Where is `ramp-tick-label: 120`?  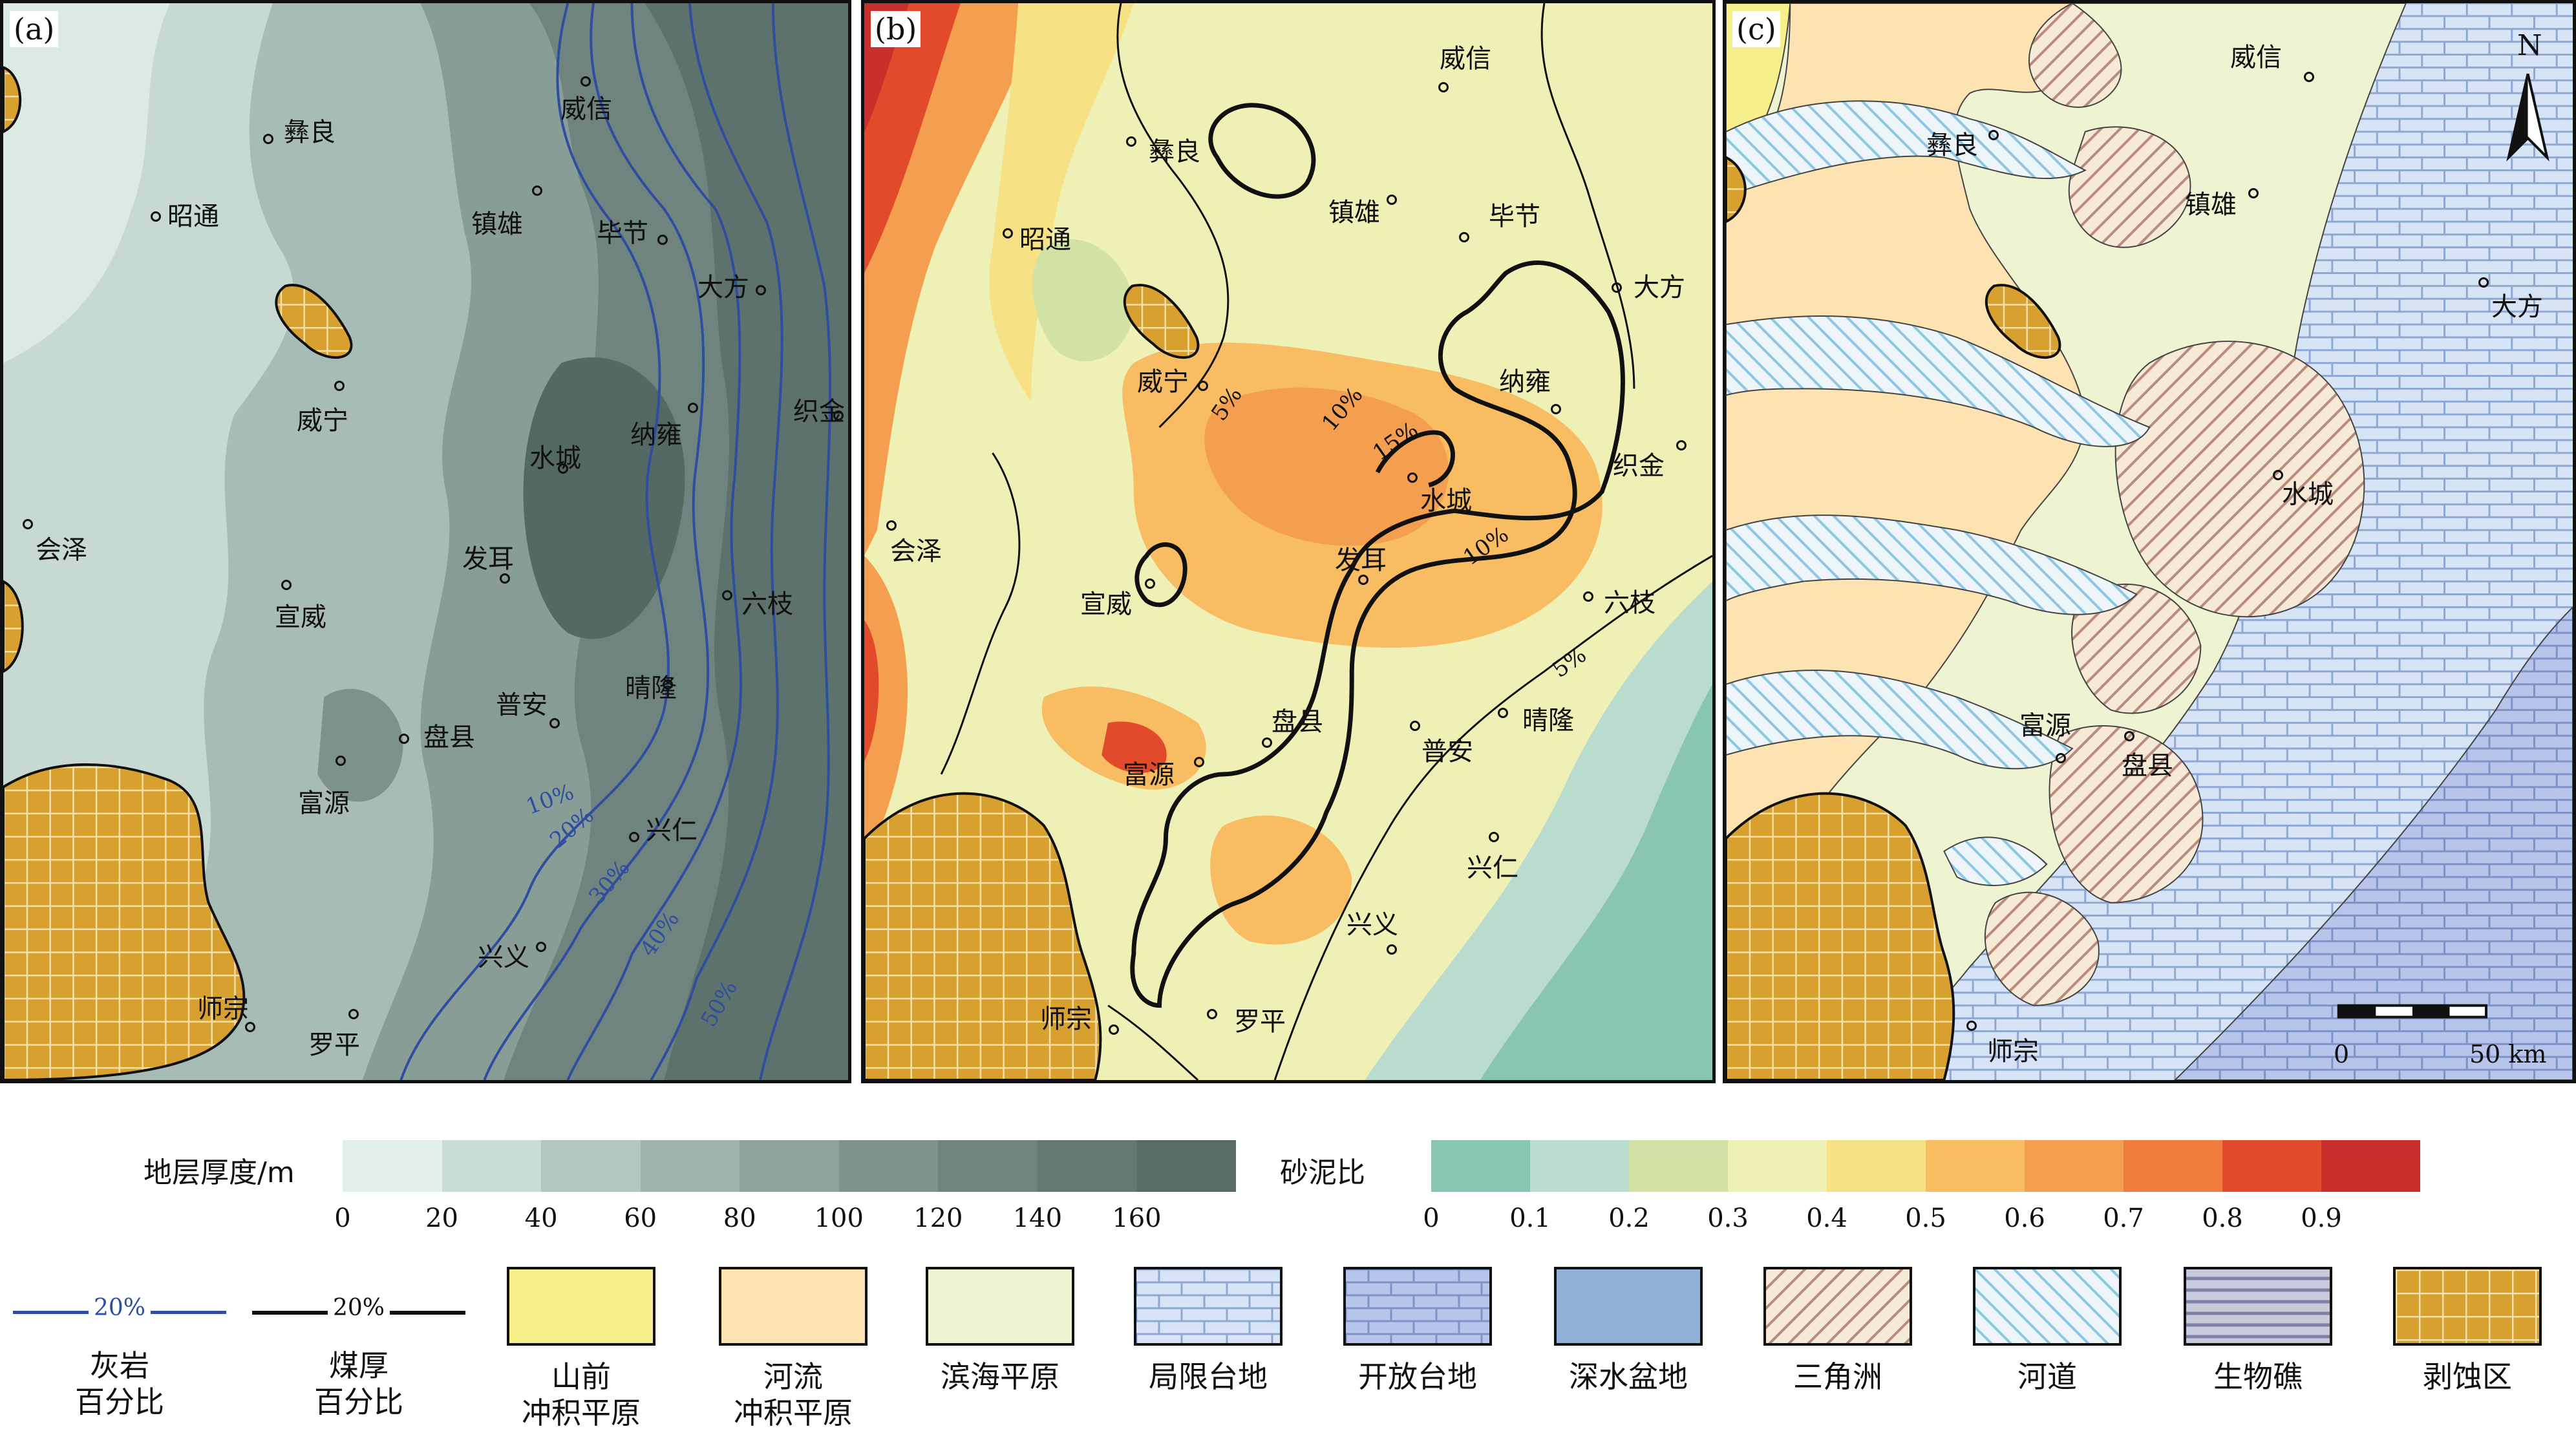 ramp-tick-label: 120 is located at coordinates (938, 1218).